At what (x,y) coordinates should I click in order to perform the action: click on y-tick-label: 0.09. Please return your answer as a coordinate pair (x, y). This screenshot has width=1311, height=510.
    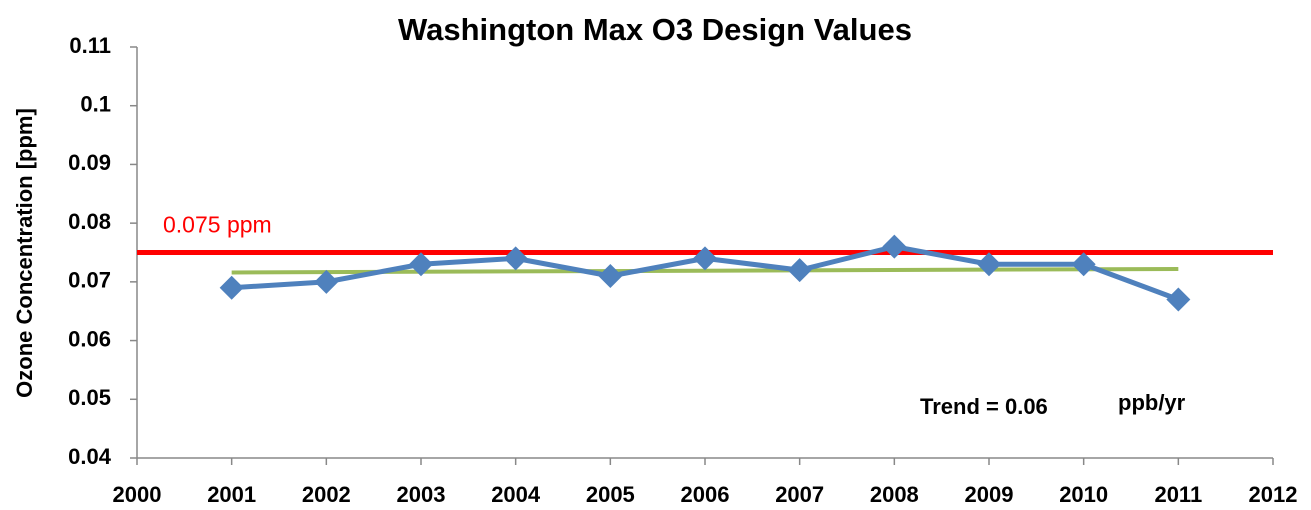
    Looking at the image, I should click on (89, 162).